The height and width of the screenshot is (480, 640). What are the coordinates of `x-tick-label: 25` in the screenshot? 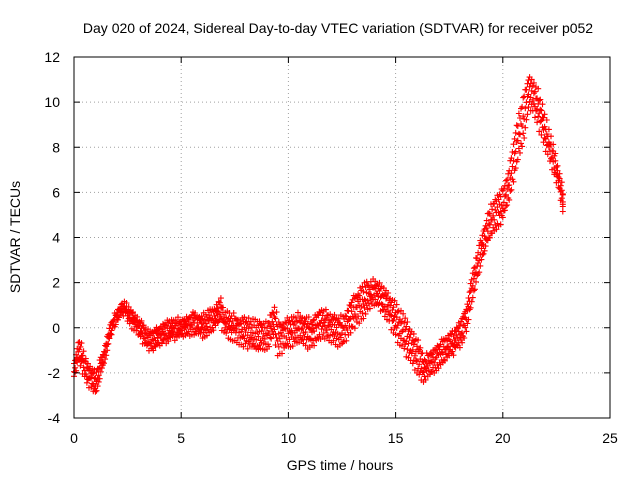 It's located at (610, 438).